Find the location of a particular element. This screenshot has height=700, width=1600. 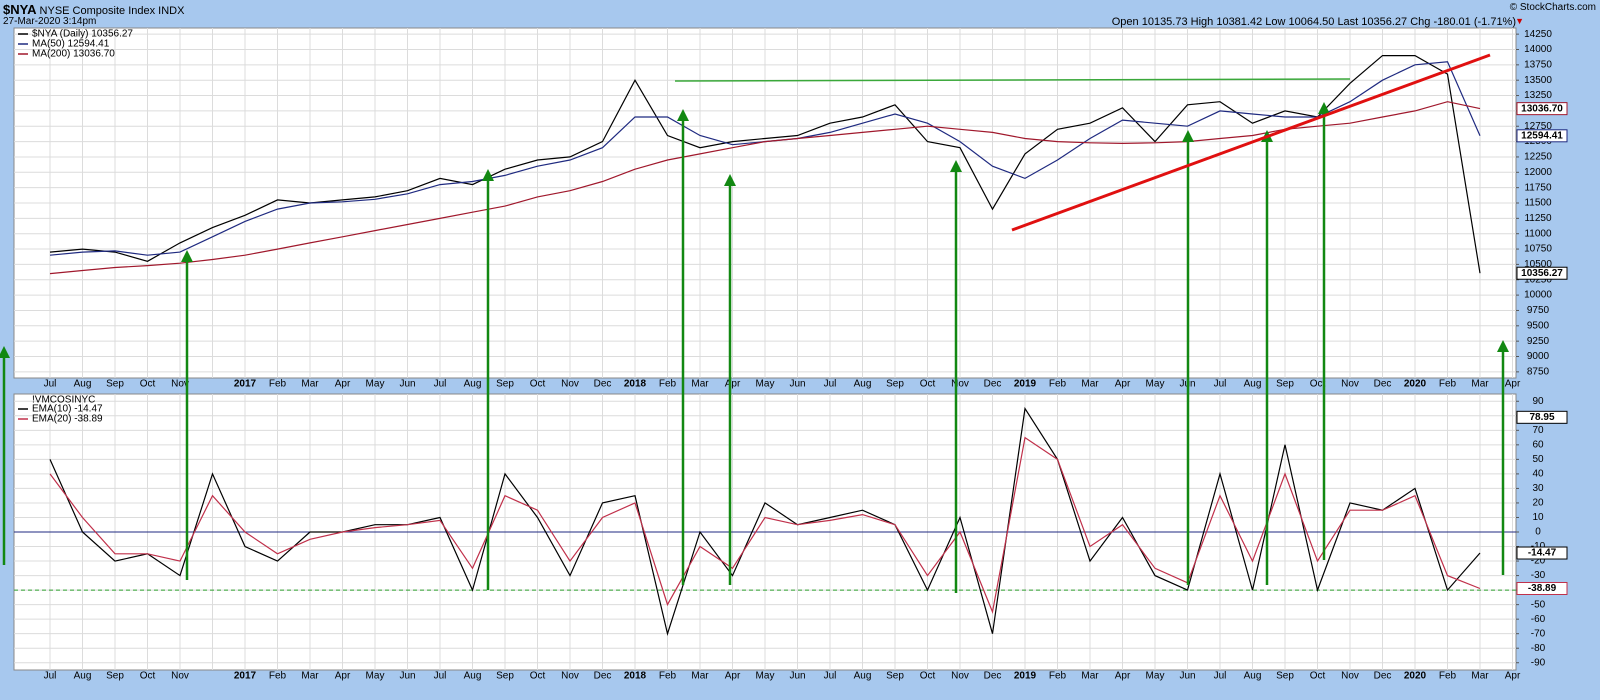

y-tick-label: 14250 is located at coordinates (1538, 34).